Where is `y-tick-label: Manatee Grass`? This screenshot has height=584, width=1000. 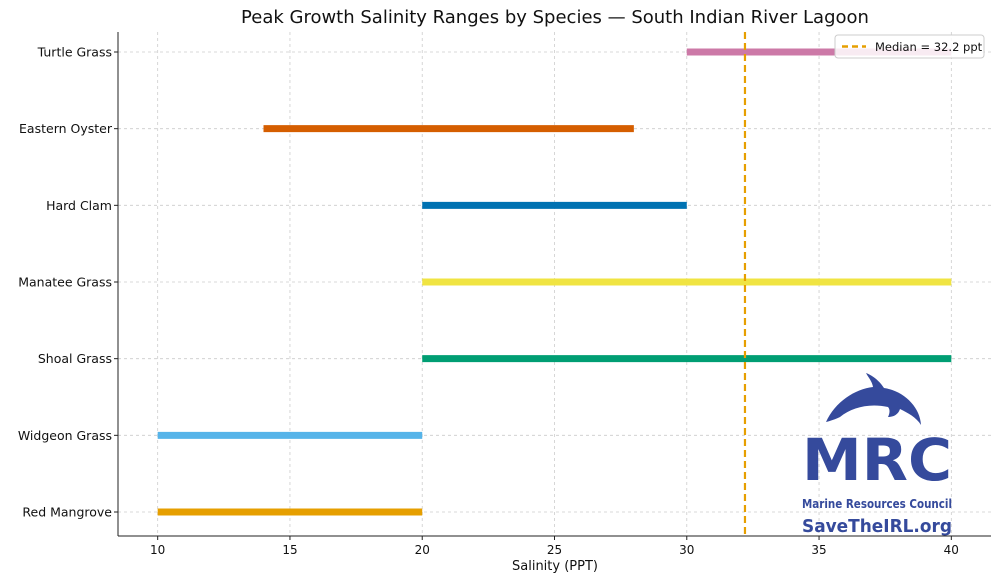
y-tick-label: Manatee Grass is located at coordinates (65, 282).